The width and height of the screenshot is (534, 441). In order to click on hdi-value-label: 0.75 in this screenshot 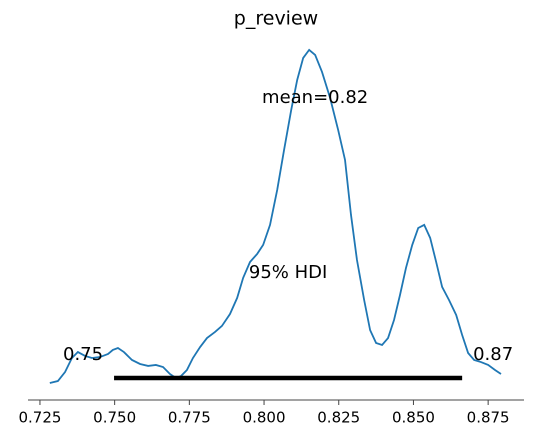, I will do `click(83, 354)`.